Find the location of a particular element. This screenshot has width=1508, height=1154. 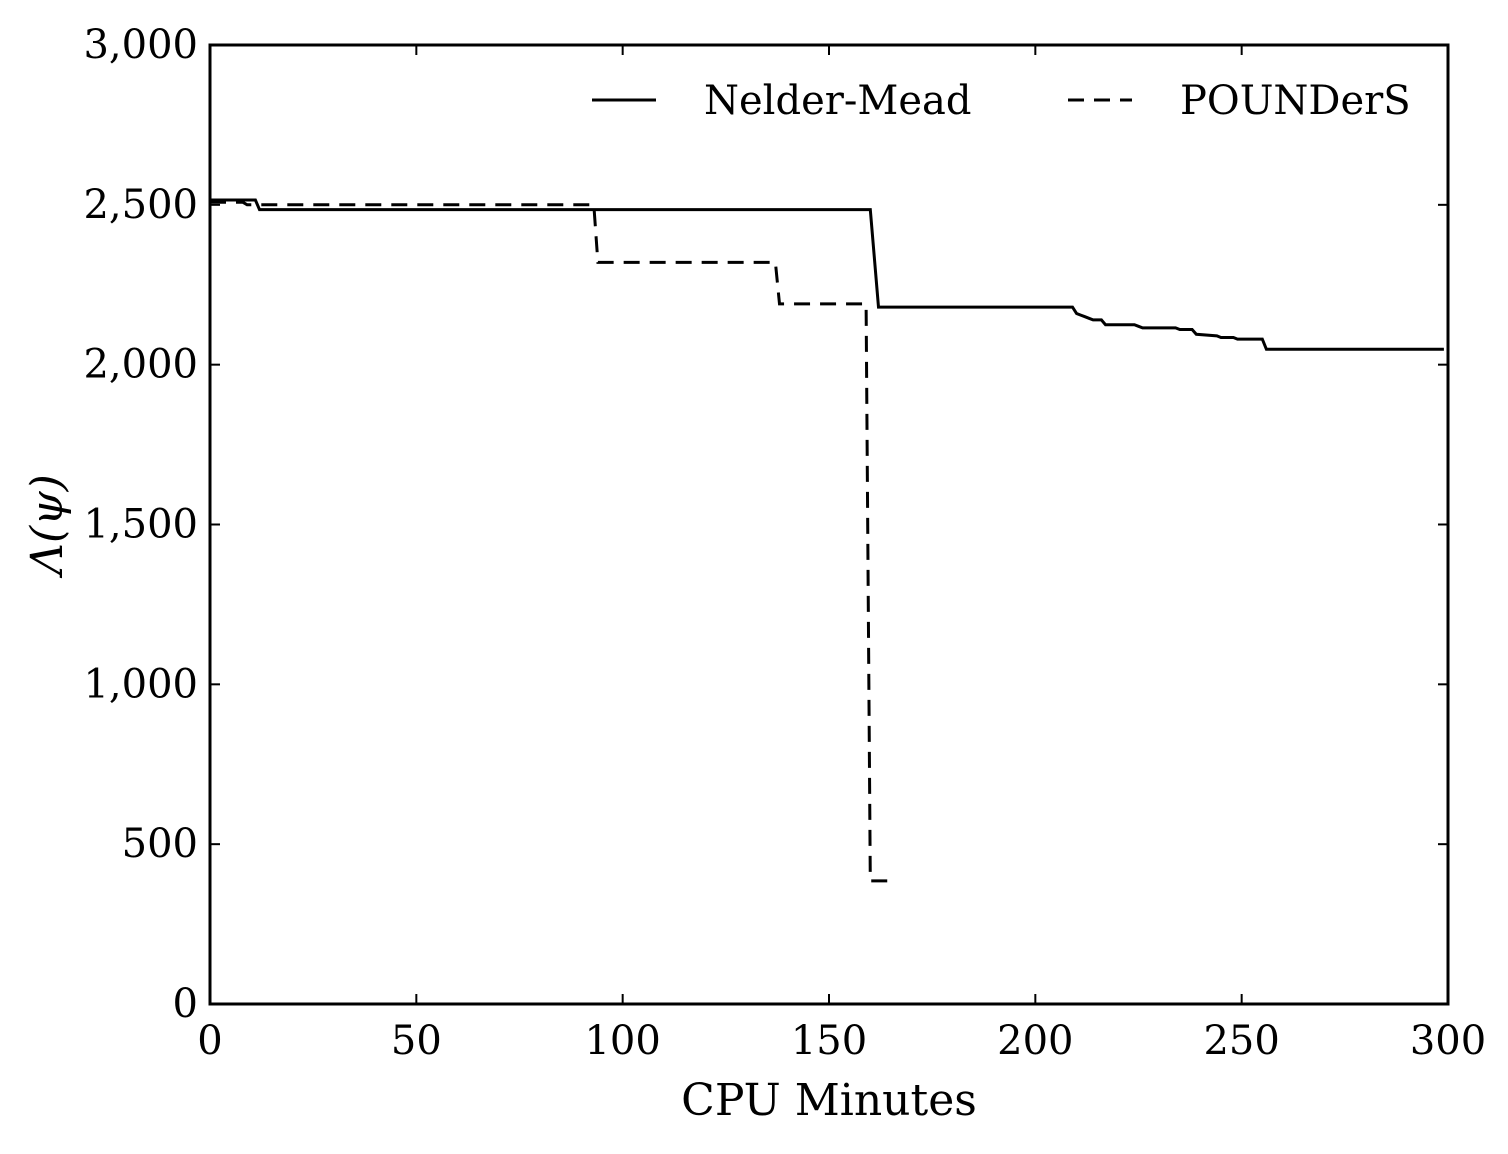

x-tick-label: 100 is located at coordinates (622, 1041).